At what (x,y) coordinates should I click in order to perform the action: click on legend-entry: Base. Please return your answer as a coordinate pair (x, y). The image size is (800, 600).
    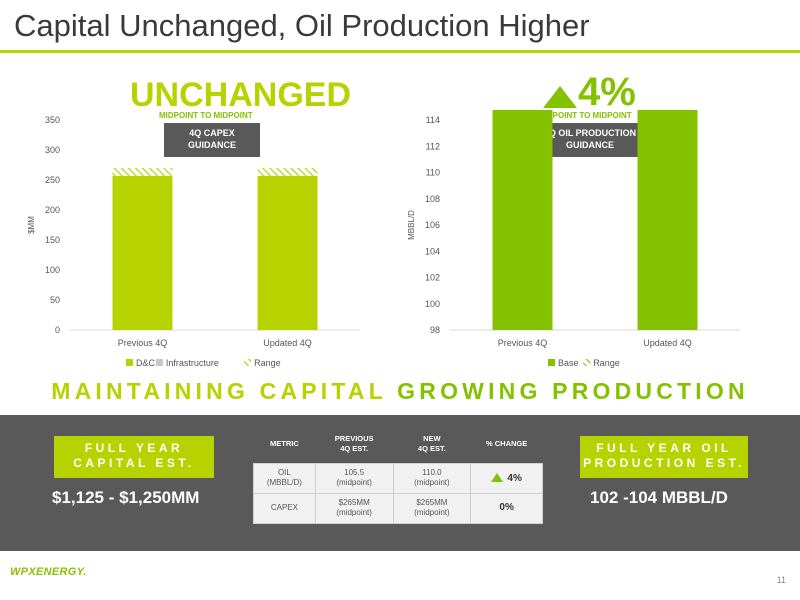
    Looking at the image, I should click on (568, 363).